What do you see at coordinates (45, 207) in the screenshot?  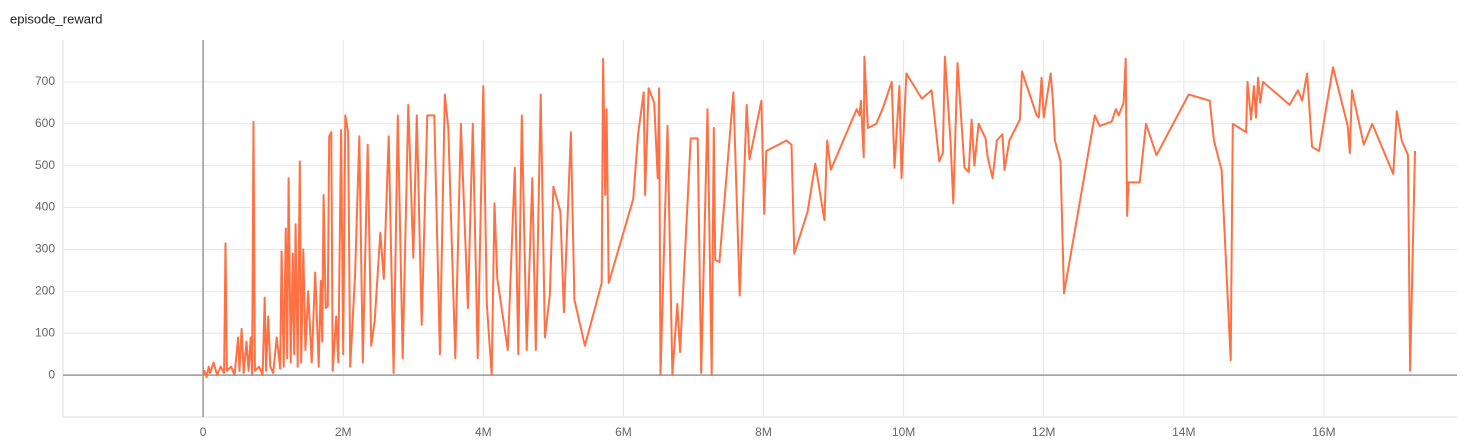 I see `y-tick-label: 400` at bounding box center [45, 207].